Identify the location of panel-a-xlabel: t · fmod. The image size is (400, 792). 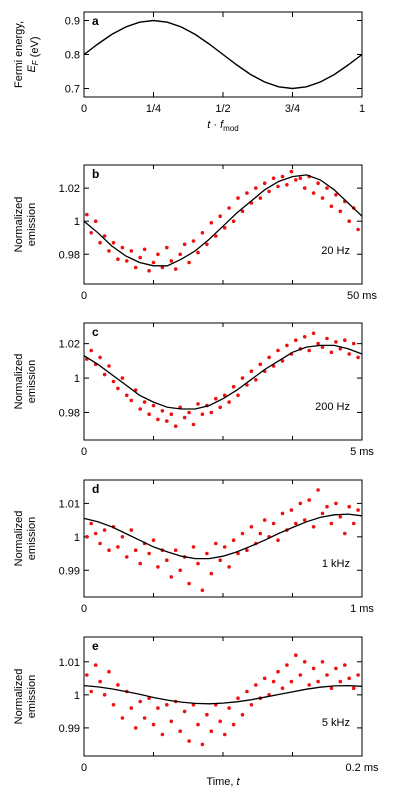
(222, 126).